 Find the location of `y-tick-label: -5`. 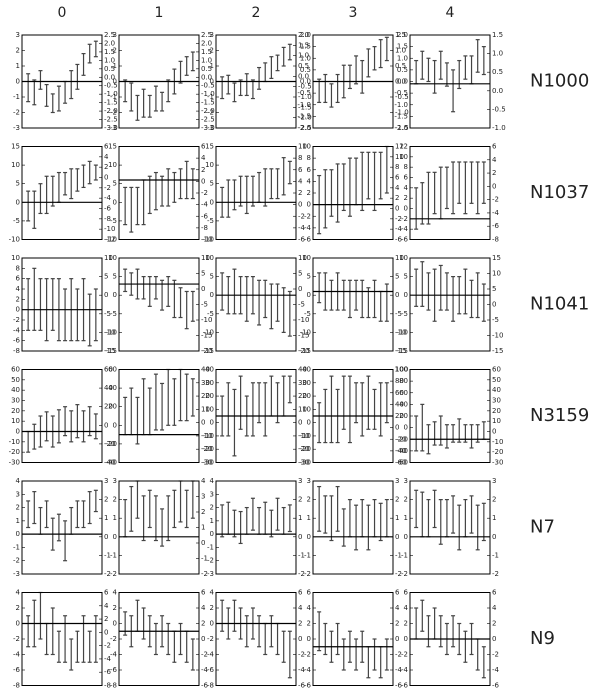

y-tick-label: -5 is located at coordinates (404, 314).